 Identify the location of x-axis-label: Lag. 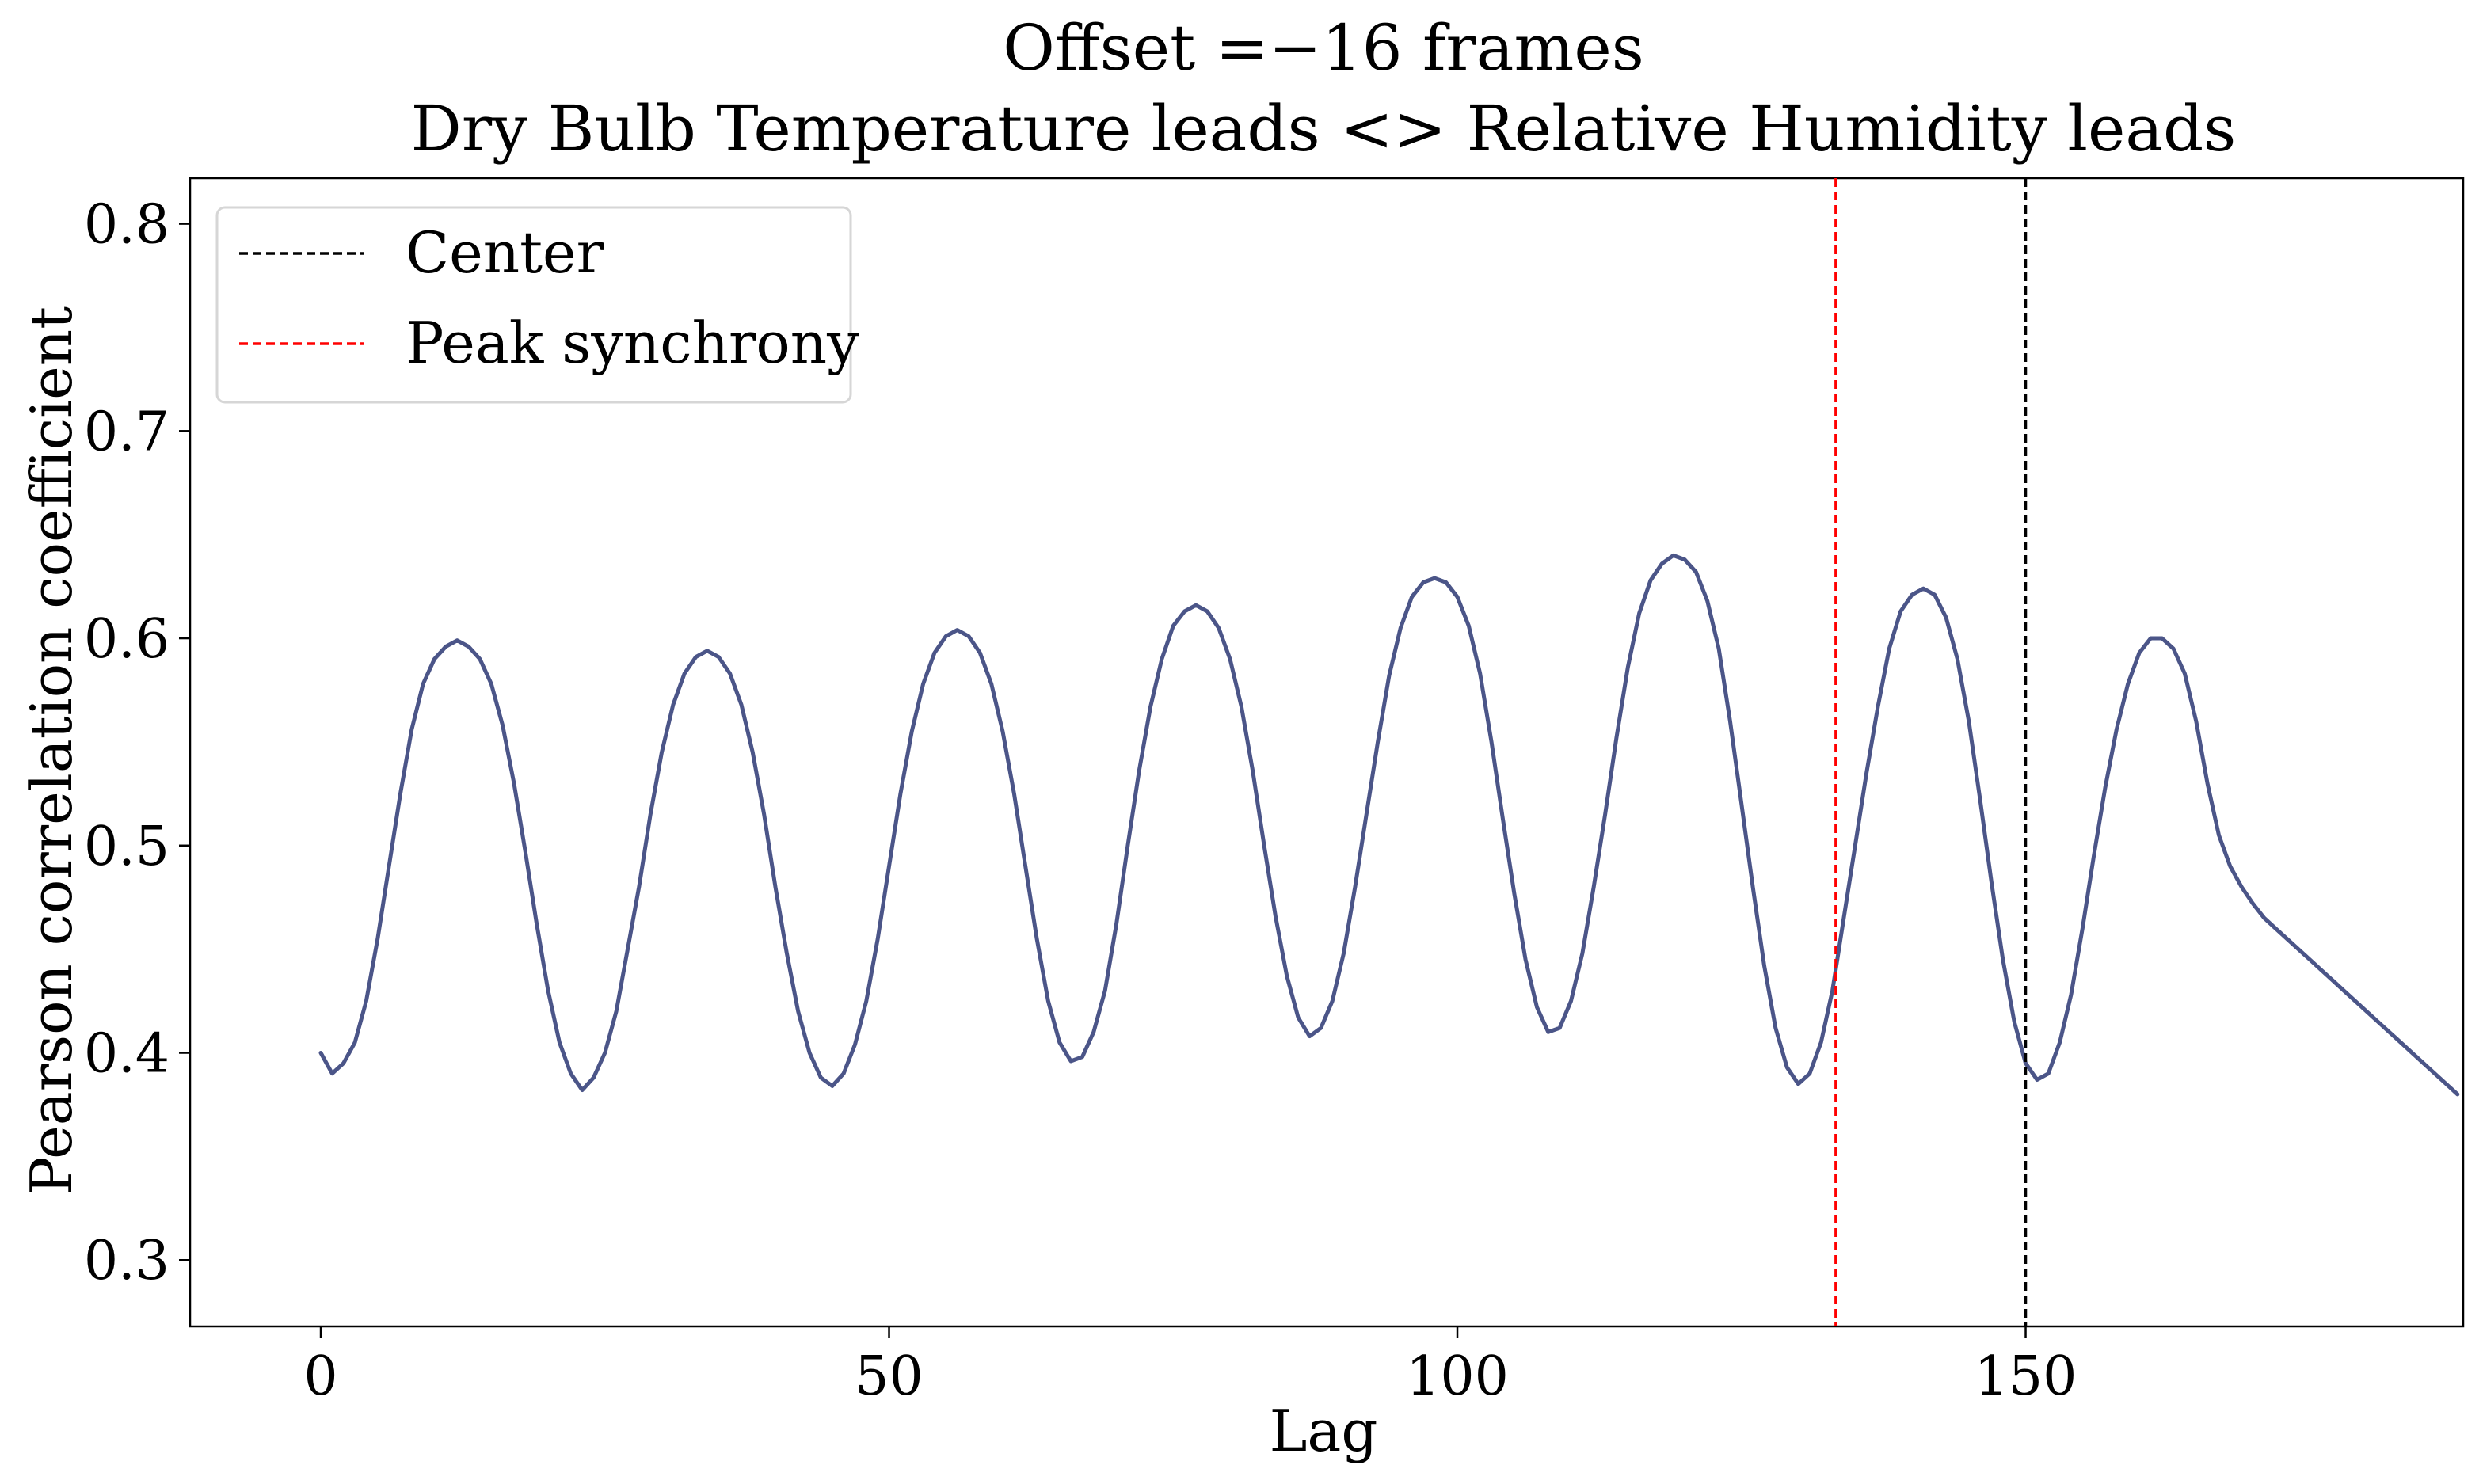
(1324, 1431).